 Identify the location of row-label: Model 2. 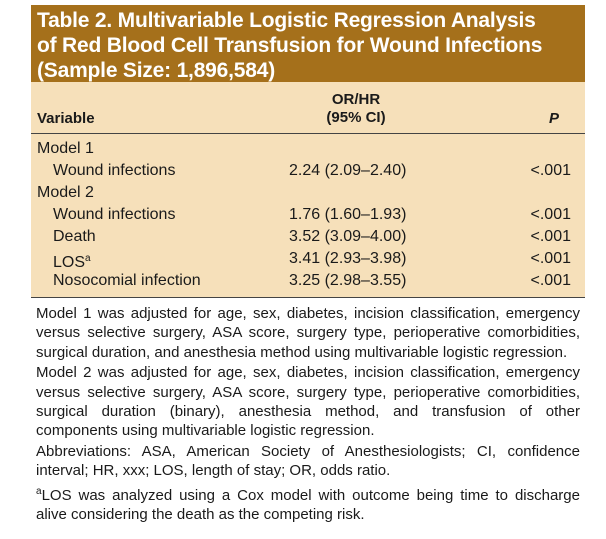
(65, 192).